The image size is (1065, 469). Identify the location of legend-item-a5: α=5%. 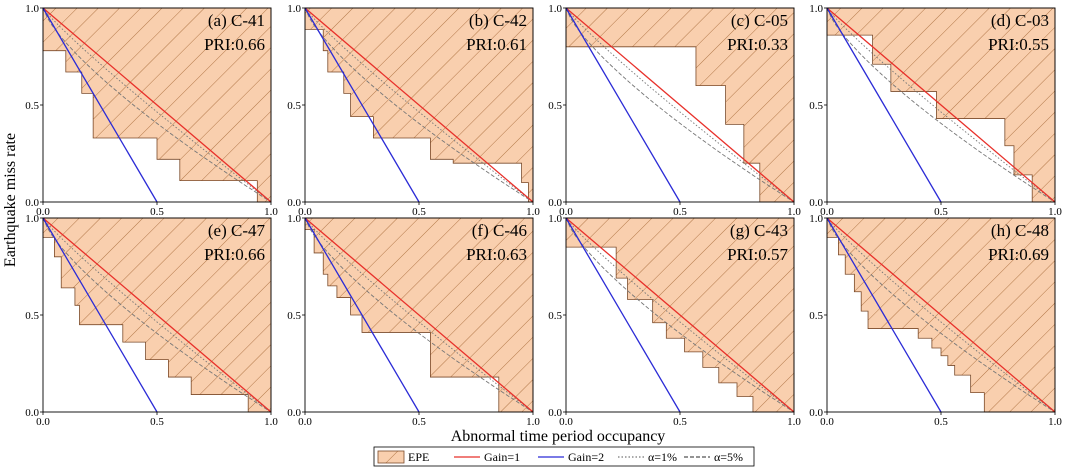
(713, 457).